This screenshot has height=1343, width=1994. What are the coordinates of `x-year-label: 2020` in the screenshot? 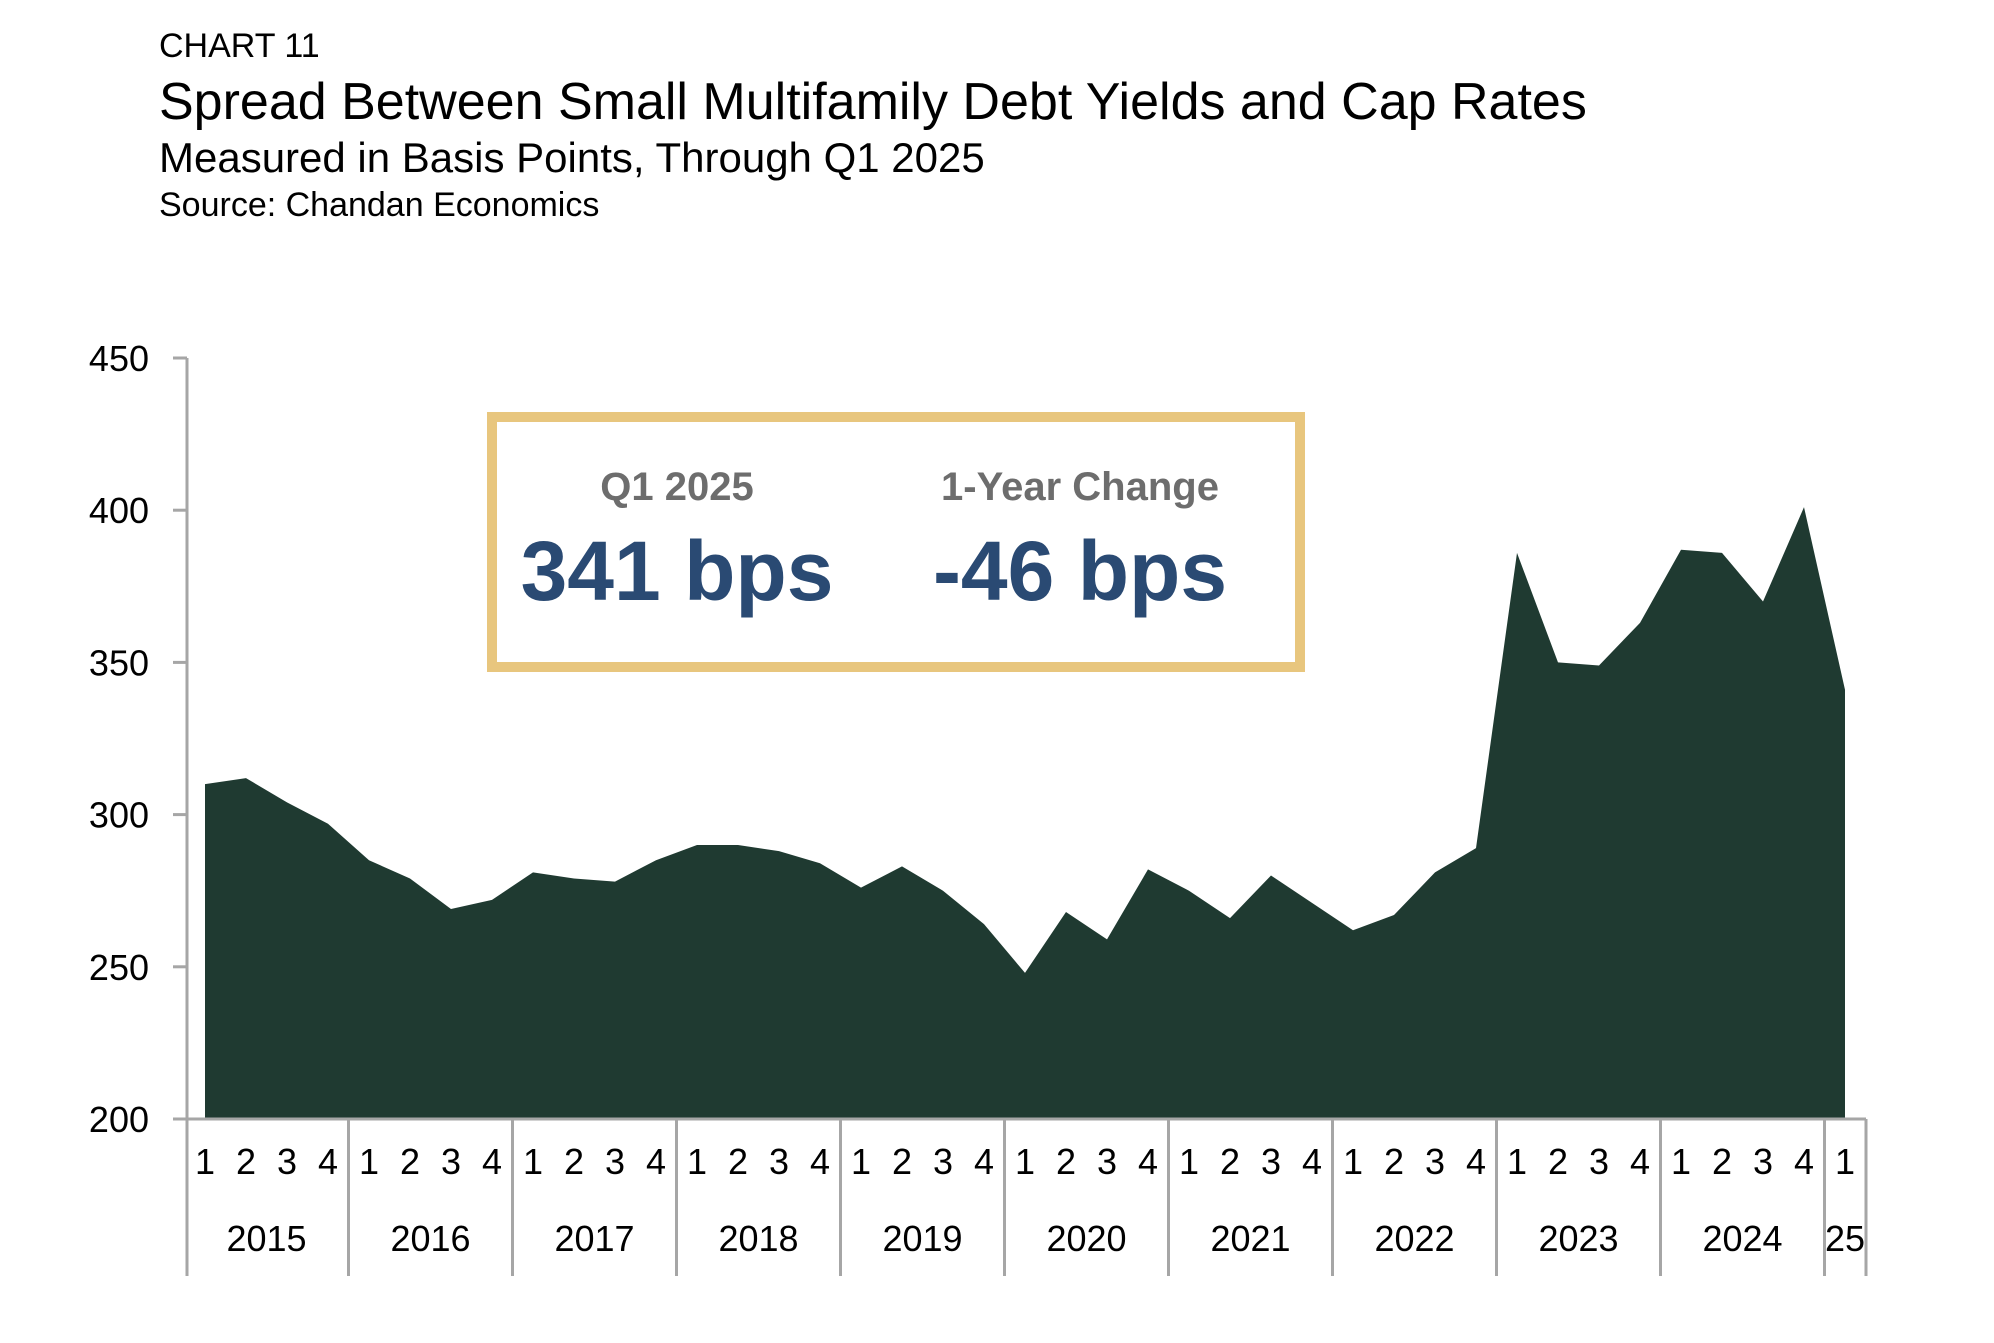 It's located at (1086, 1238).